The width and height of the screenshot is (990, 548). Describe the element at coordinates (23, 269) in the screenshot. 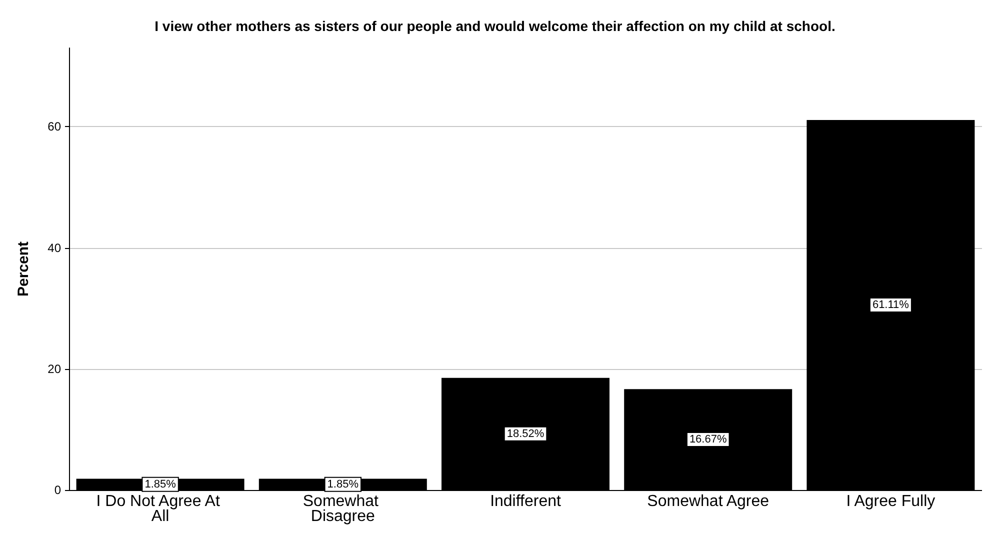

I see `y-axis-title: Percent` at that location.